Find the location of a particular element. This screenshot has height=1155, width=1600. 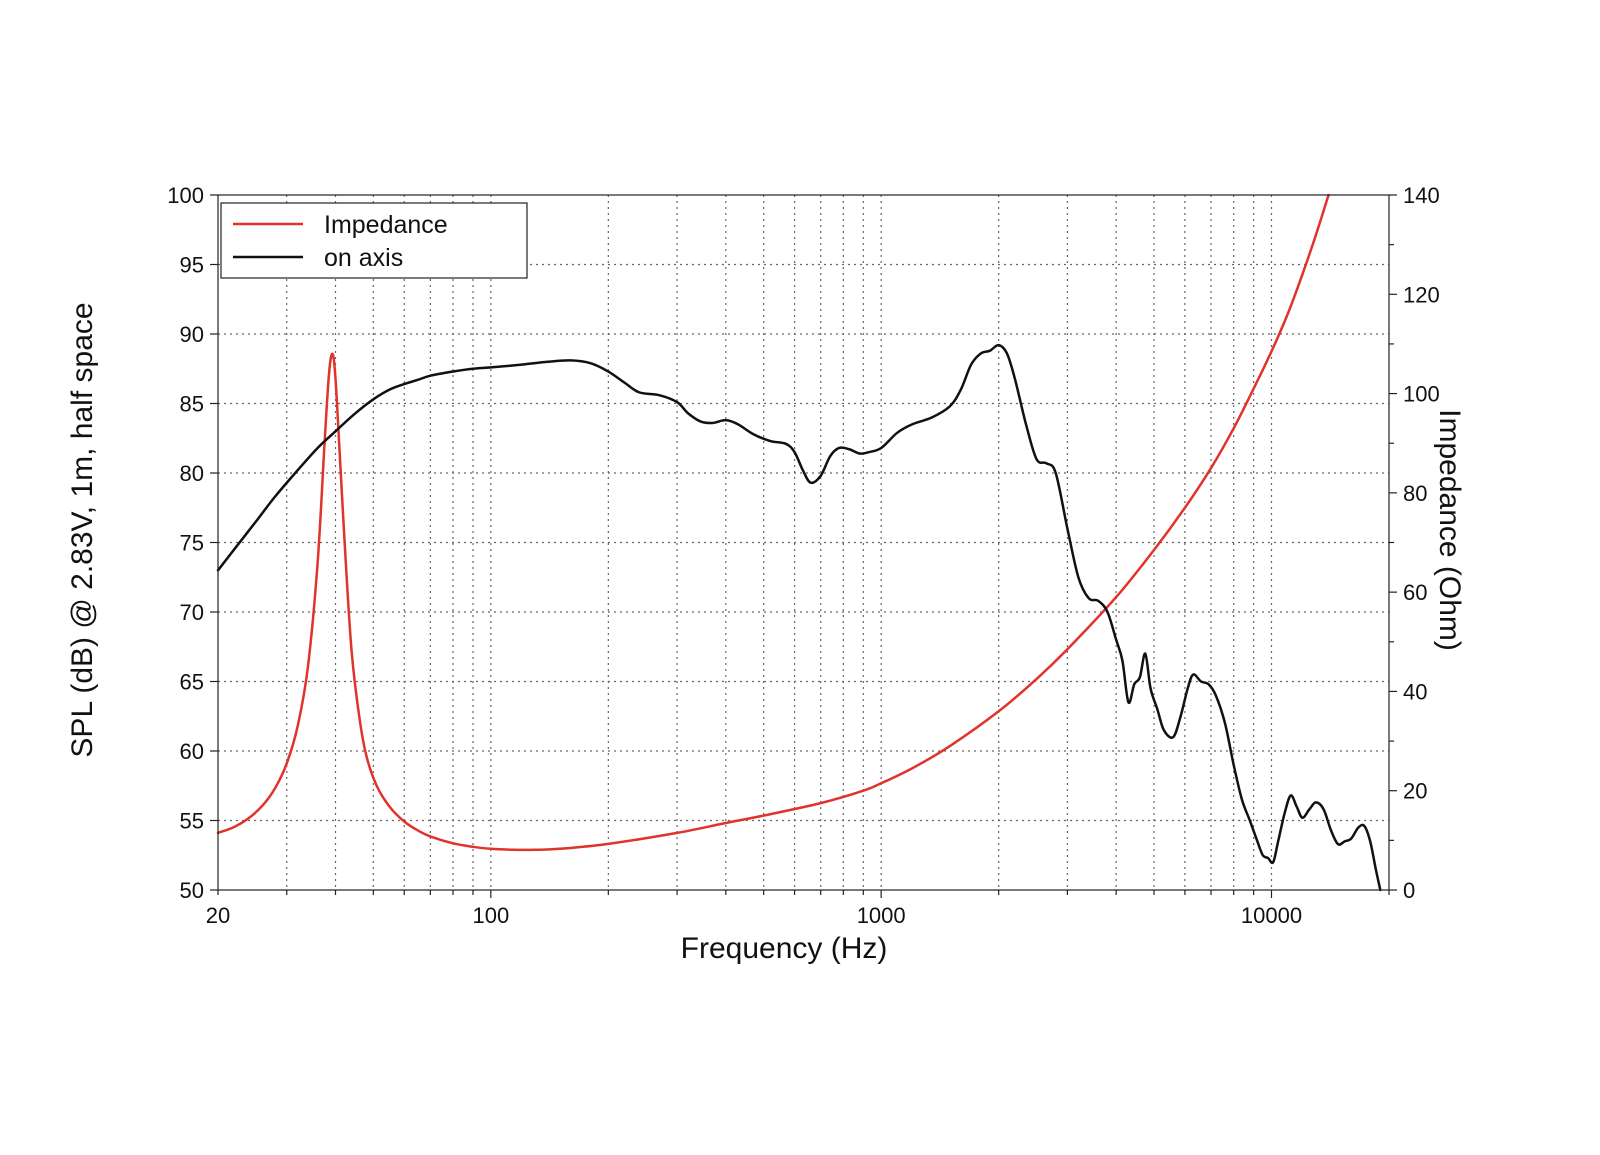

y2-tick-label: 140 is located at coordinates (1421, 195).